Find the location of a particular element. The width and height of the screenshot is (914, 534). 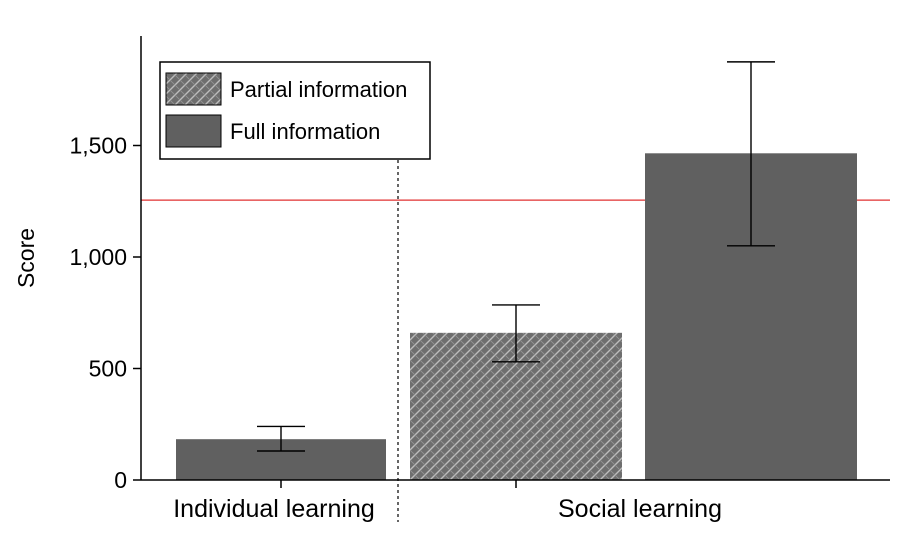

error-bar-individual-learning-full-information is located at coordinates (281, 438).